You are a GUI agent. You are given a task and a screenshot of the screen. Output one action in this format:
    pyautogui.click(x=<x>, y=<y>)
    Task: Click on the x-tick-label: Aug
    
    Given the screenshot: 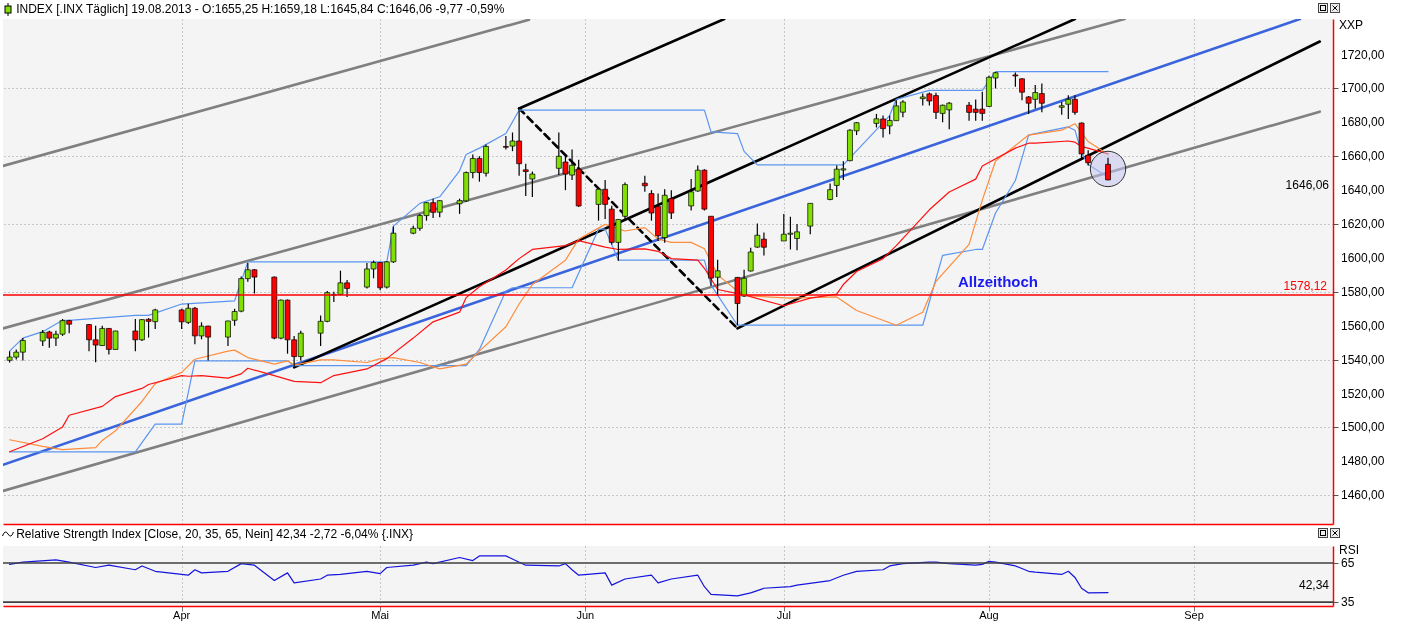 What is the action you would take?
    pyautogui.click(x=989, y=615)
    